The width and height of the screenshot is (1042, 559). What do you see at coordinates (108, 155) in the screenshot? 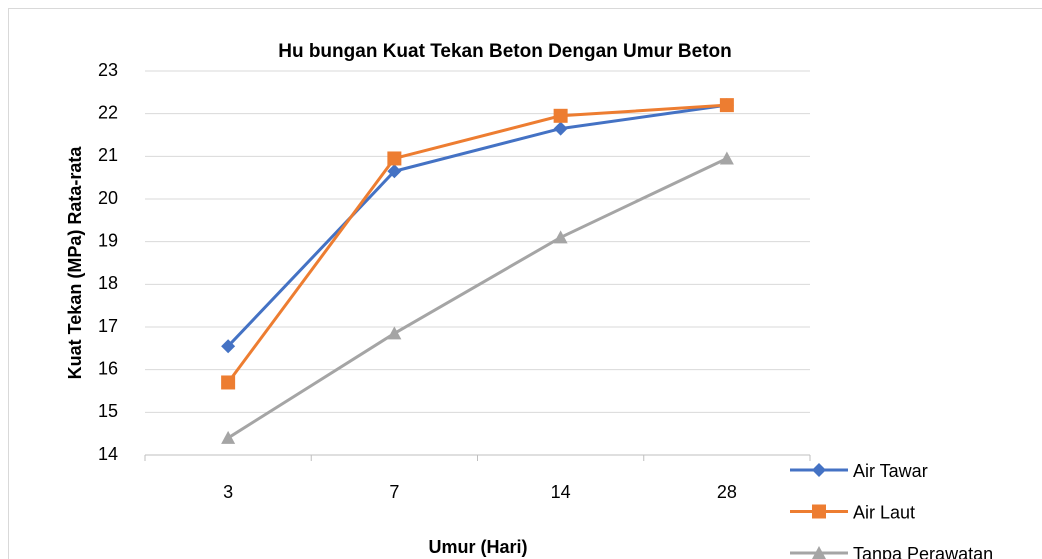
I see `y-tick-label: 21` at bounding box center [108, 155].